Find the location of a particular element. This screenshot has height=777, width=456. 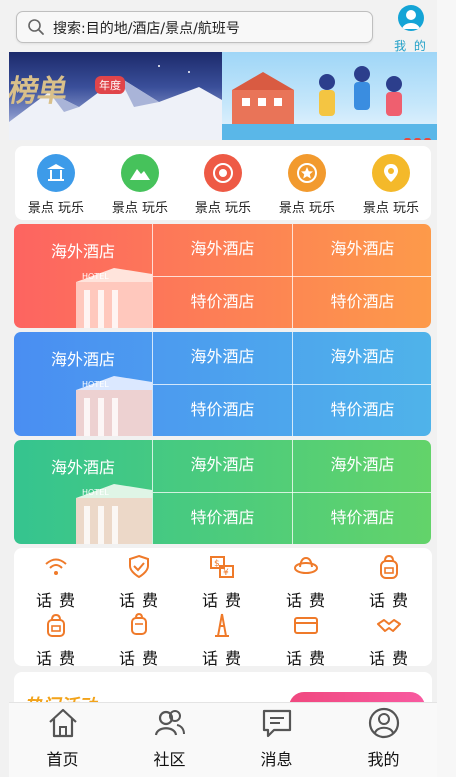

location-pin-icon is located at coordinates (391, 173).